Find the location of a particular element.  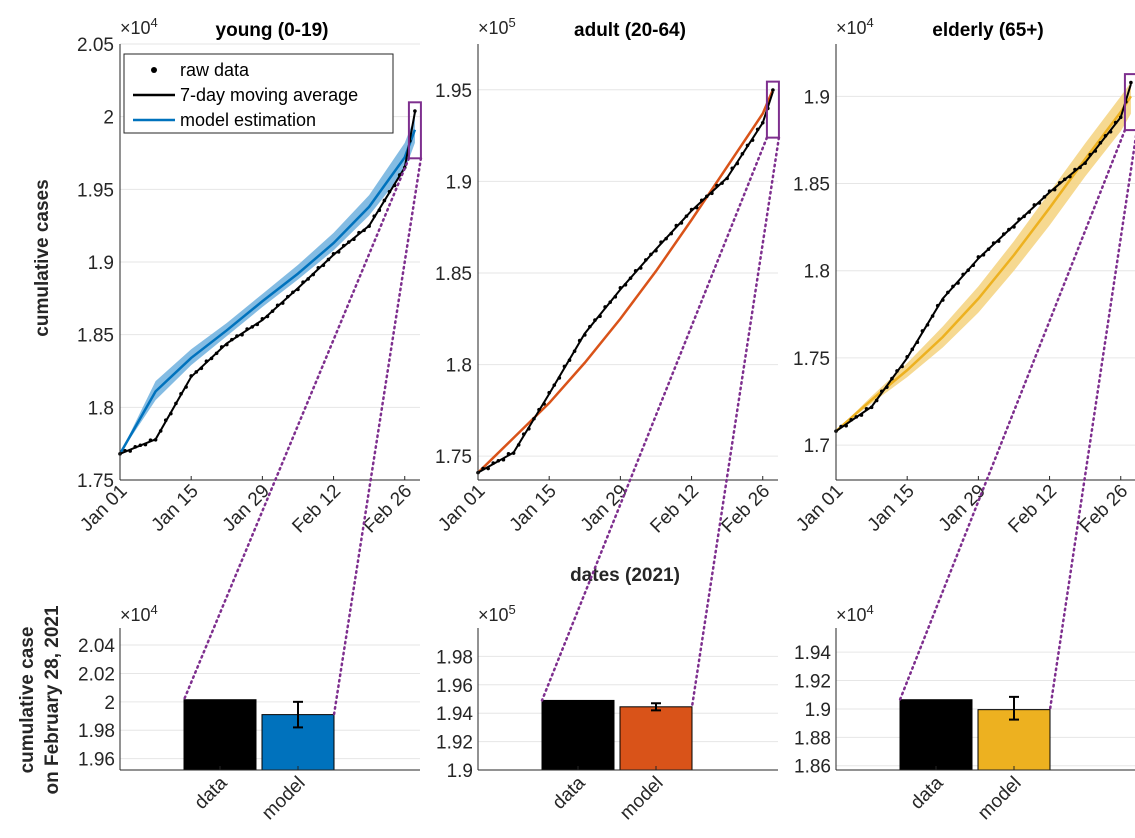

panel-title: adult (20-64) is located at coordinates (630, 30).